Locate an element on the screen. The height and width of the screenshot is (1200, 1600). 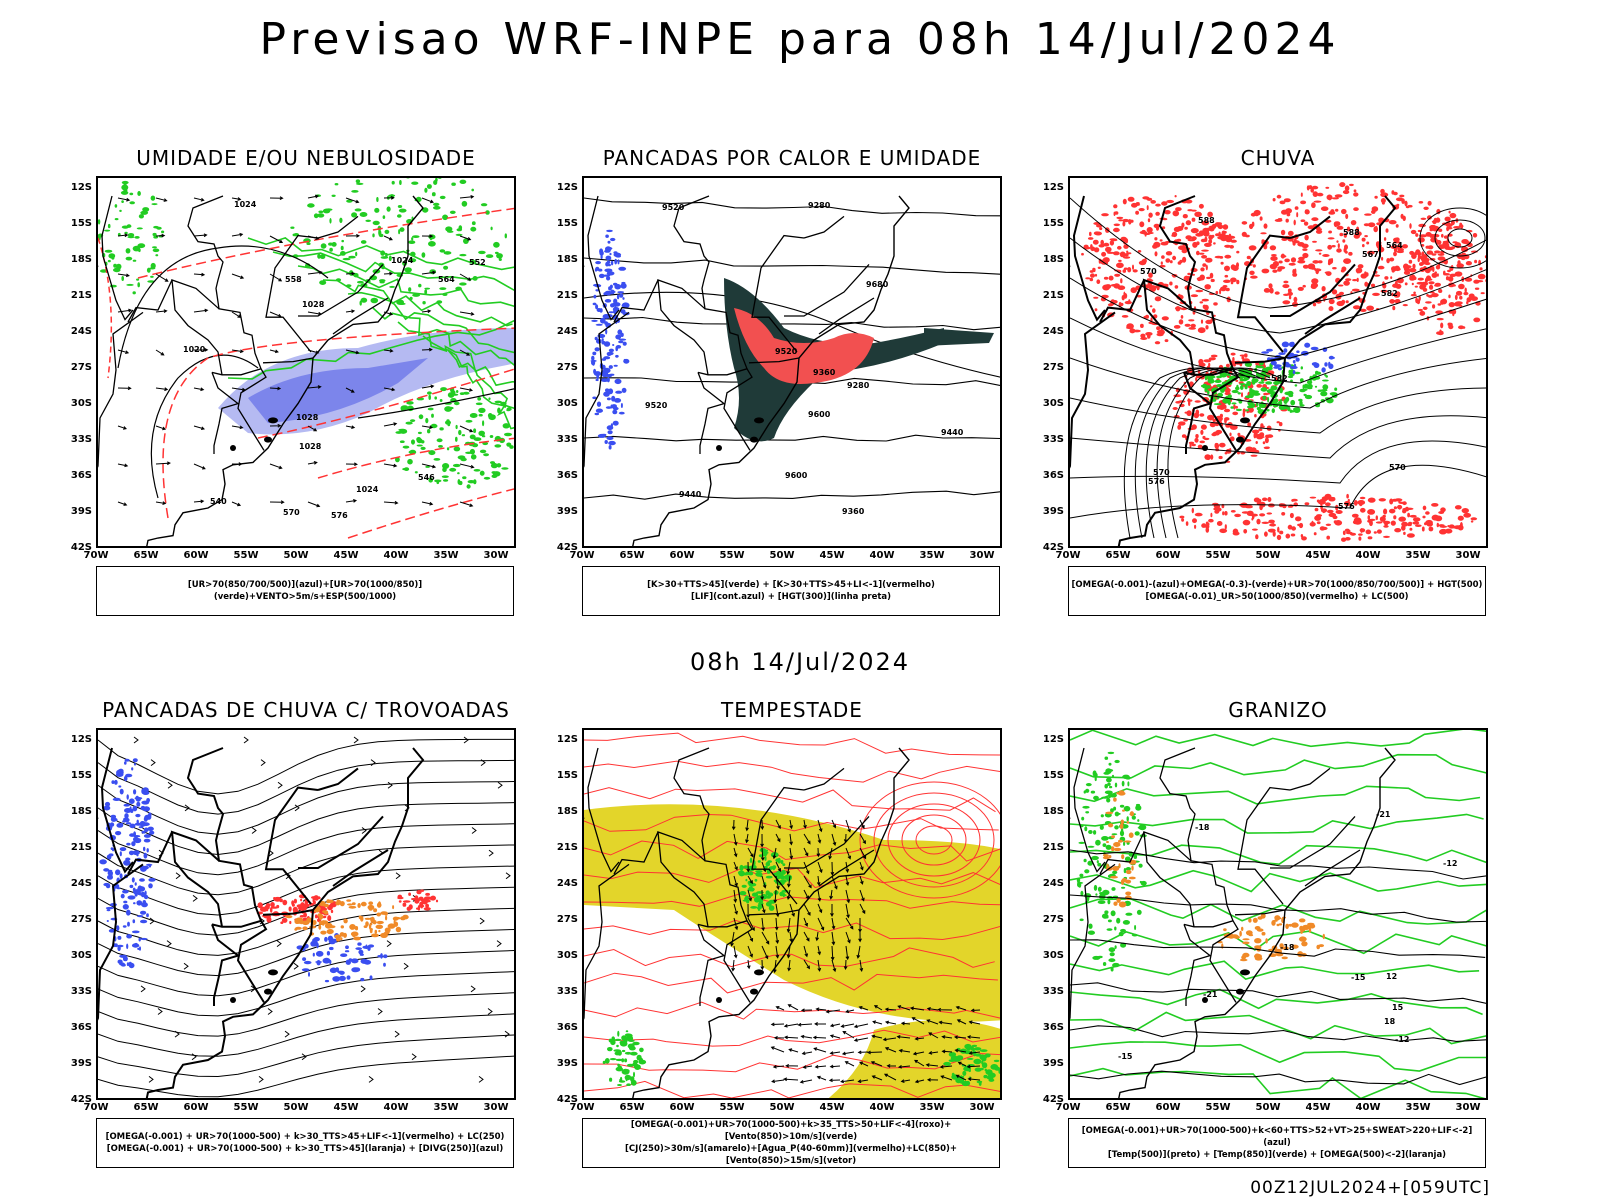
map-canvas: -12 -15 -18 -21 -12 -15 -18 -21 12 15 18 is located at coordinates (1278, 914).